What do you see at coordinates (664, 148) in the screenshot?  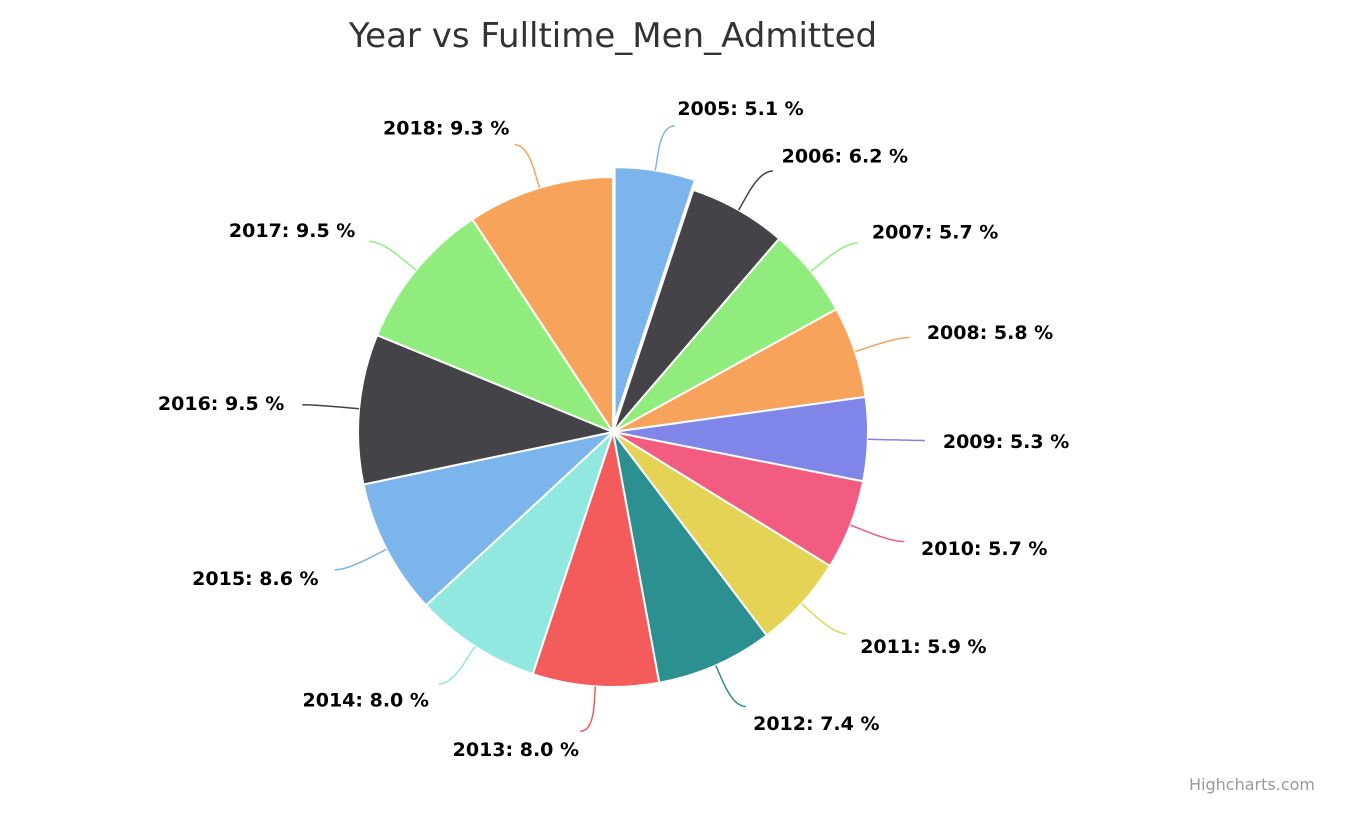 I see `label-connector-2005` at bounding box center [664, 148].